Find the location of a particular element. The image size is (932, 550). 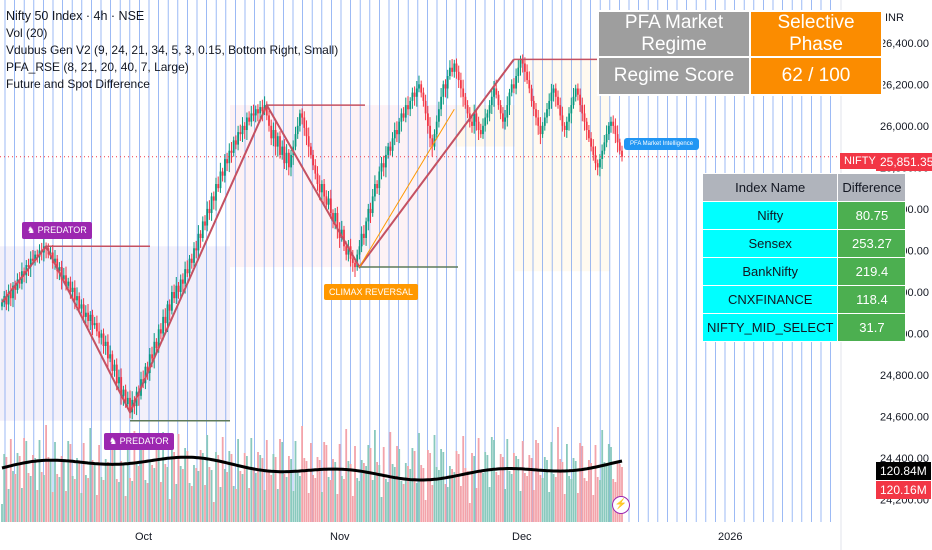

climax-reversal-badge: CLIMAX REVERSAL is located at coordinates (371, 292).